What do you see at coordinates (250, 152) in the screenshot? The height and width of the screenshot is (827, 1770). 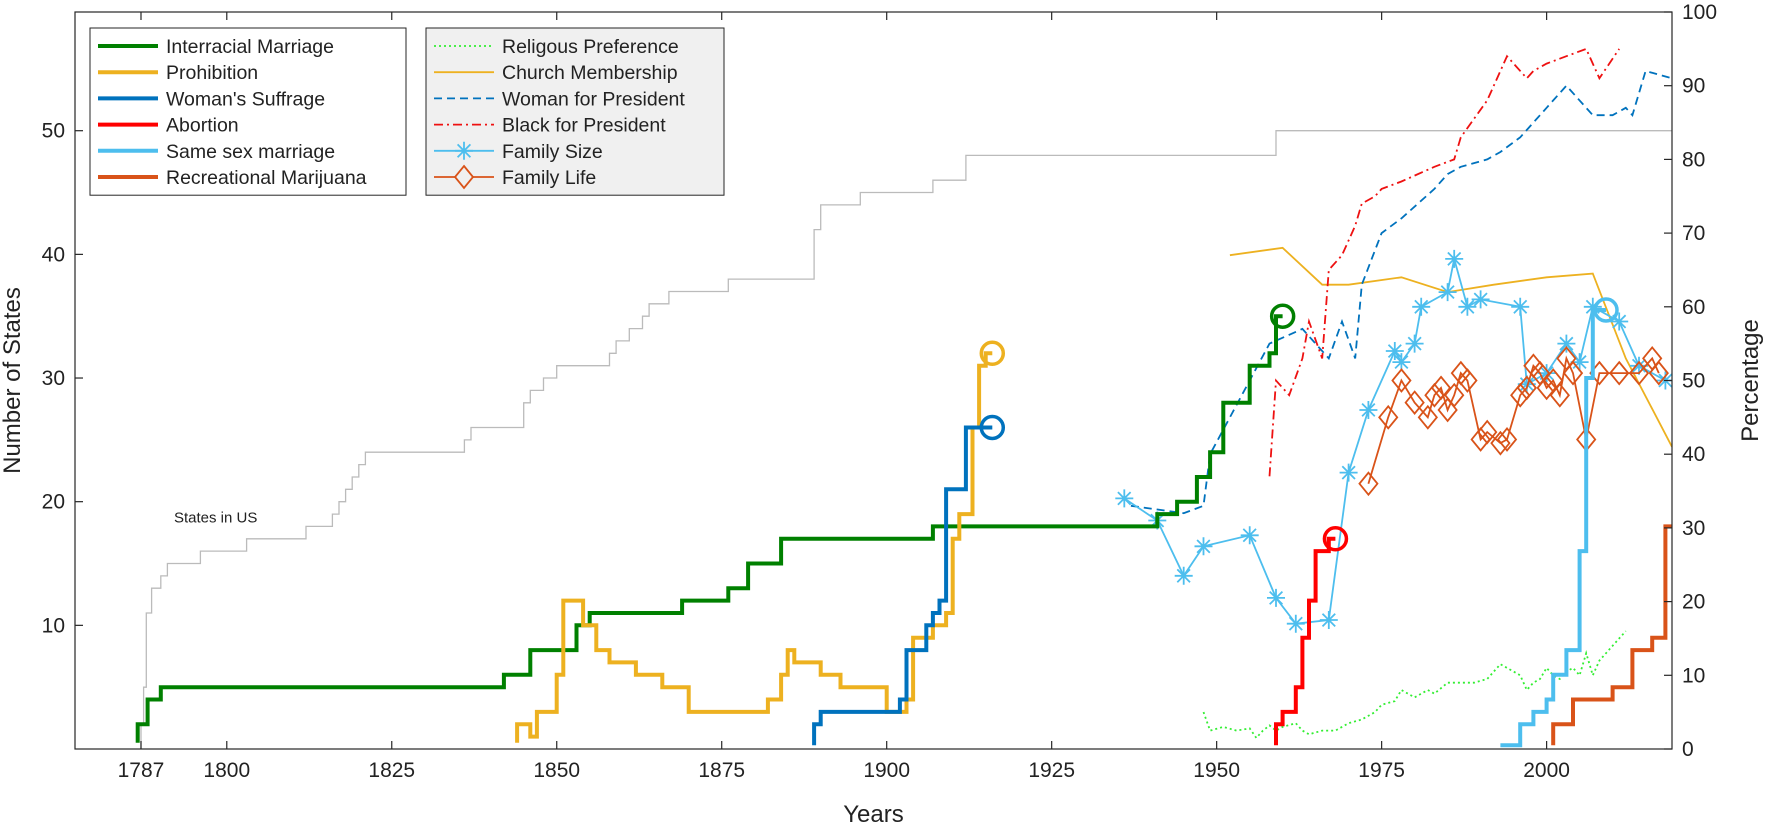 I see `legend-label-same-sex-marriage: Same sex marriage` at bounding box center [250, 152].